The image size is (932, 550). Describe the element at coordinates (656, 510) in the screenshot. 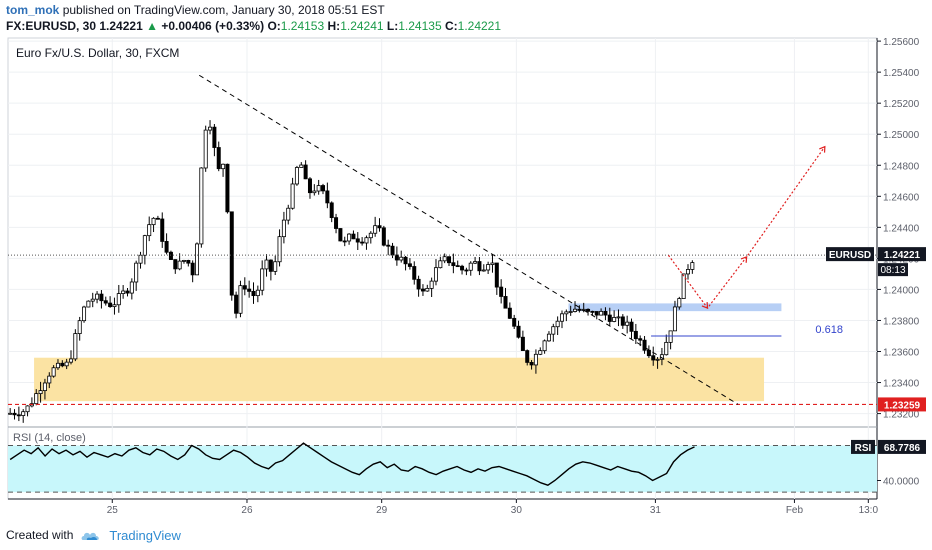

I see `time-tick-label: 31` at that location.